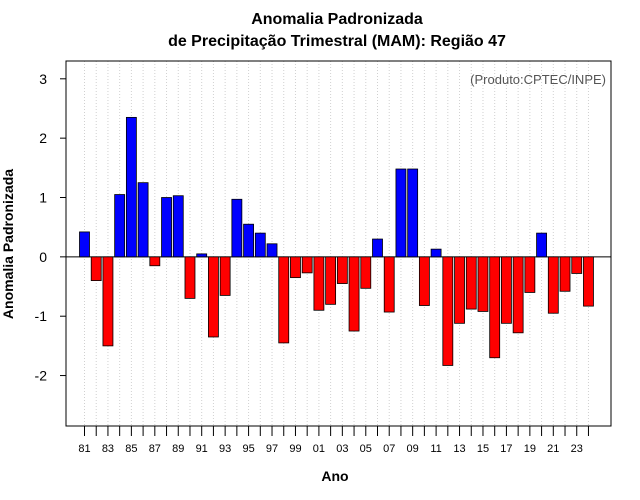 The image size is (640, 500). Describe the element at coordinates (178, 449) in the screenshot. I see `x-tick-label: 89` at that location.